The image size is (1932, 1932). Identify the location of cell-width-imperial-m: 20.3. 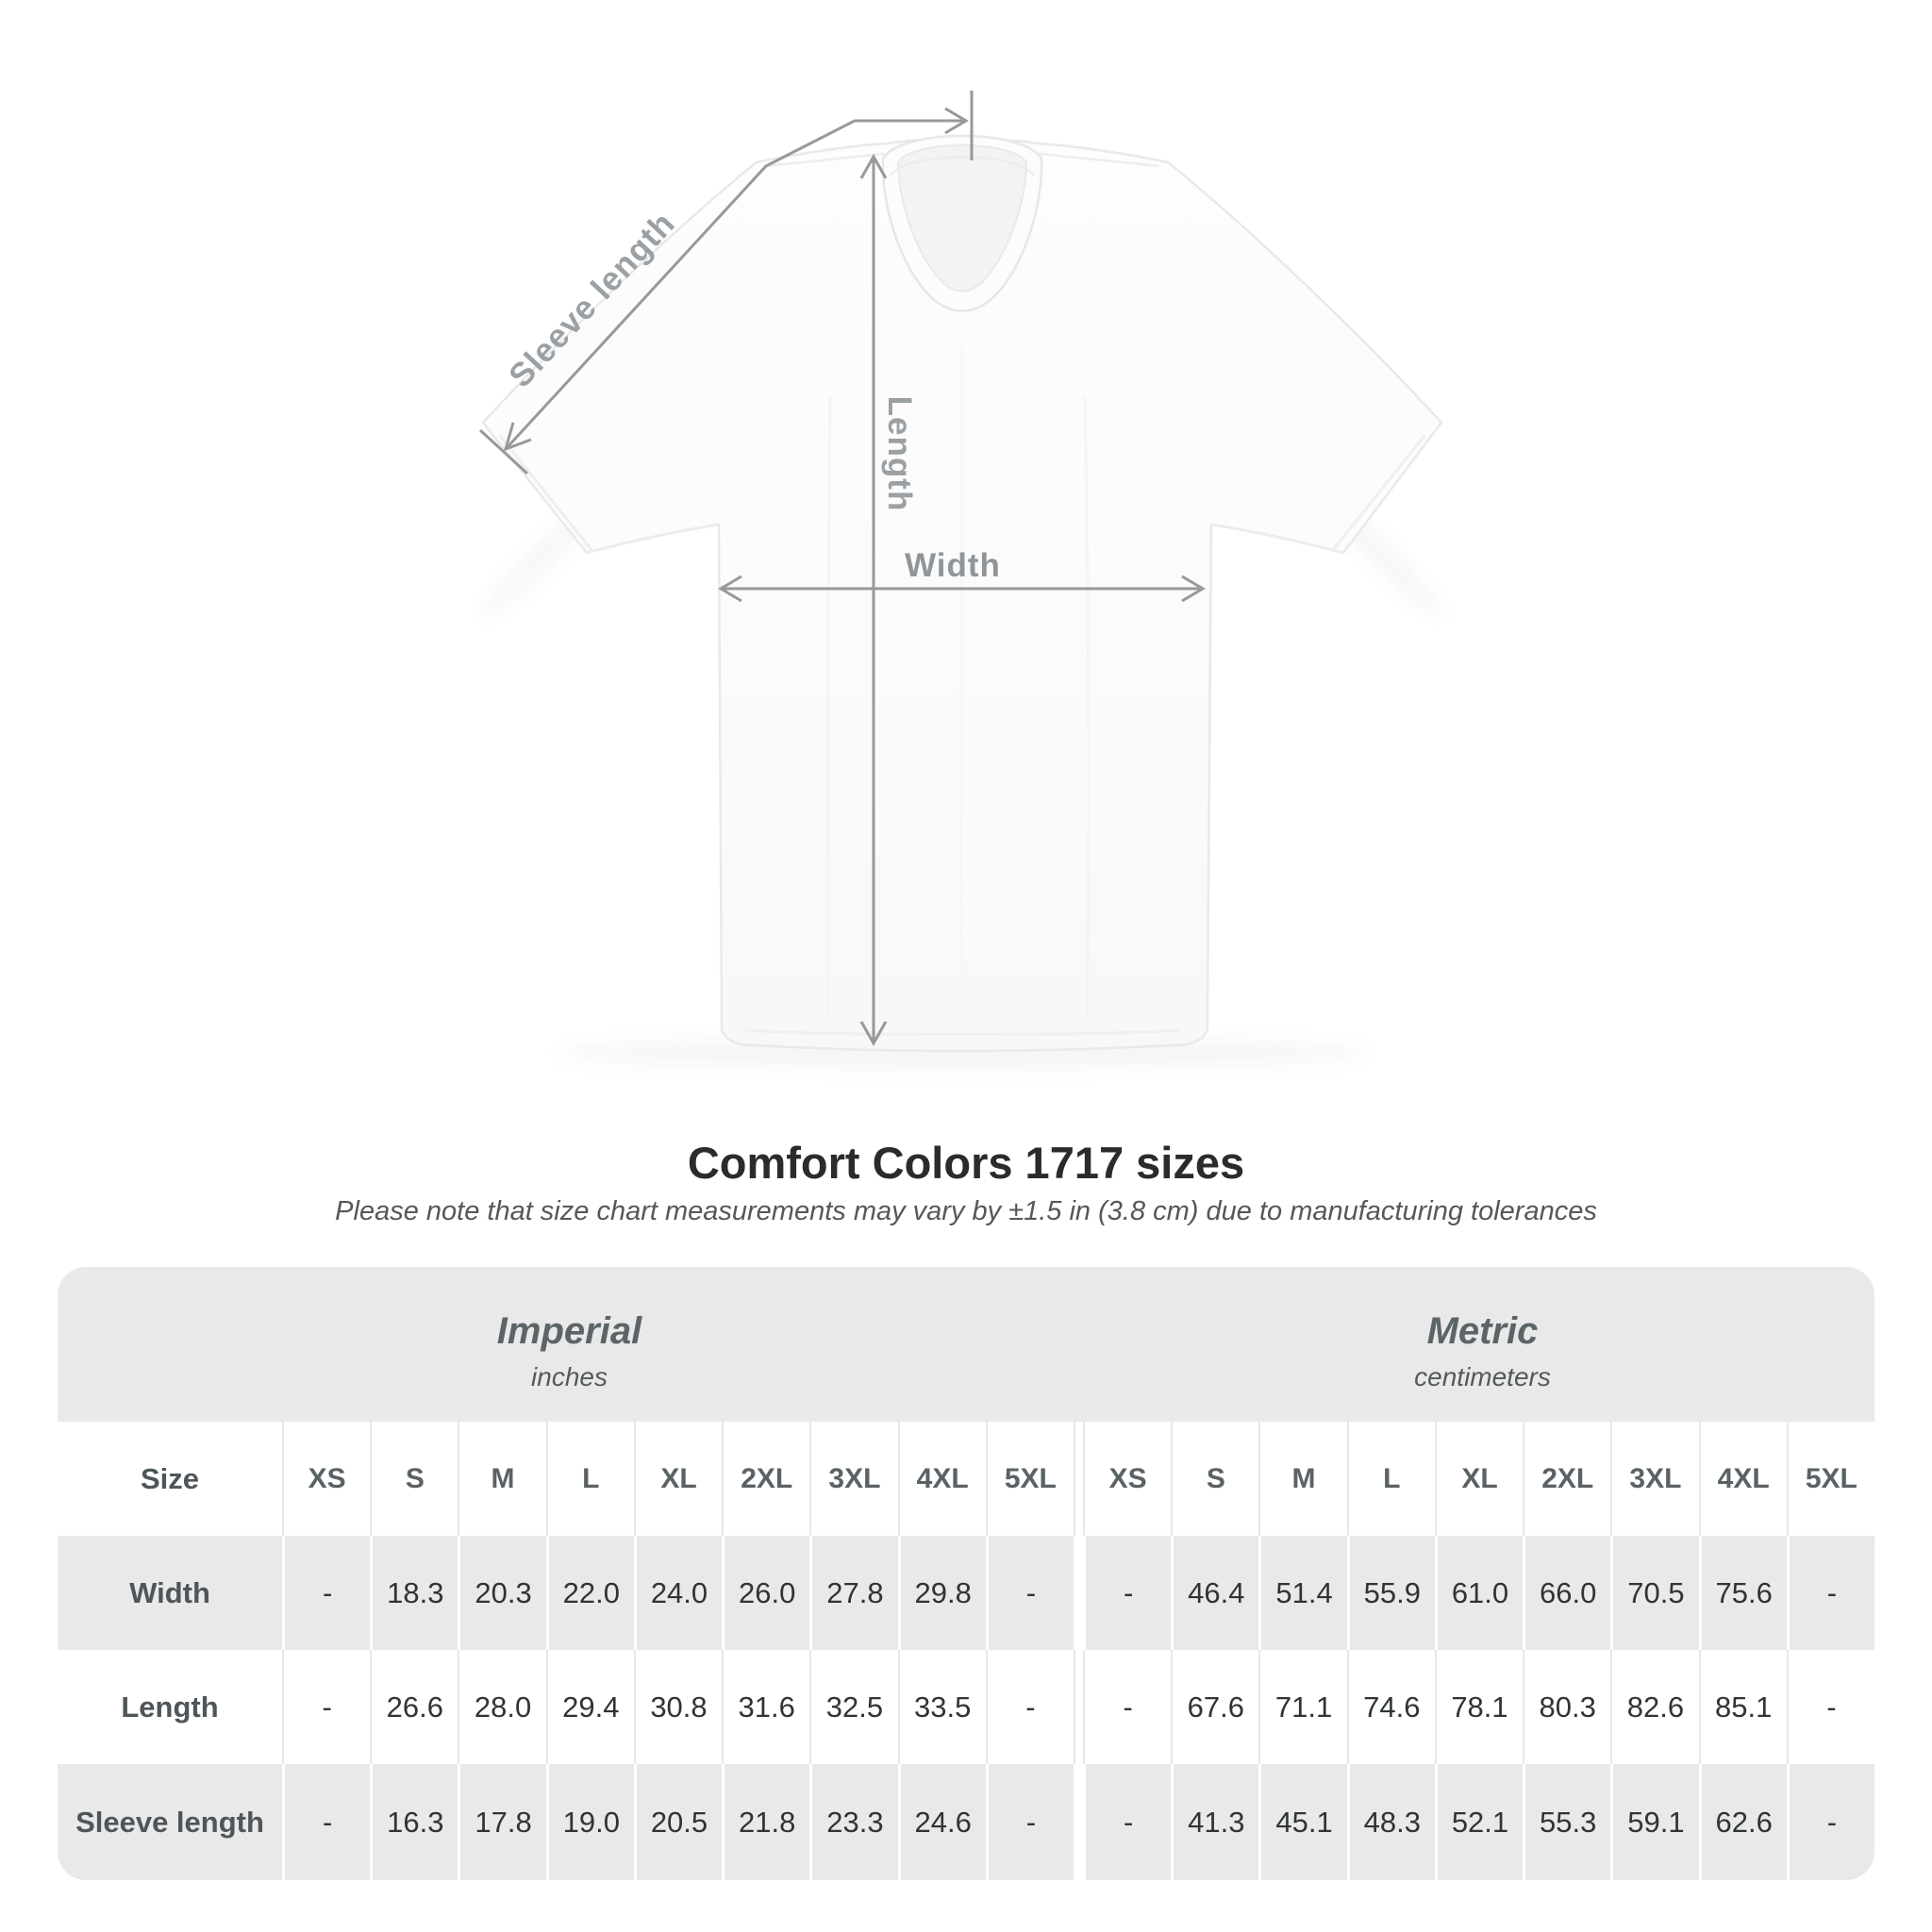
(501, 1593).